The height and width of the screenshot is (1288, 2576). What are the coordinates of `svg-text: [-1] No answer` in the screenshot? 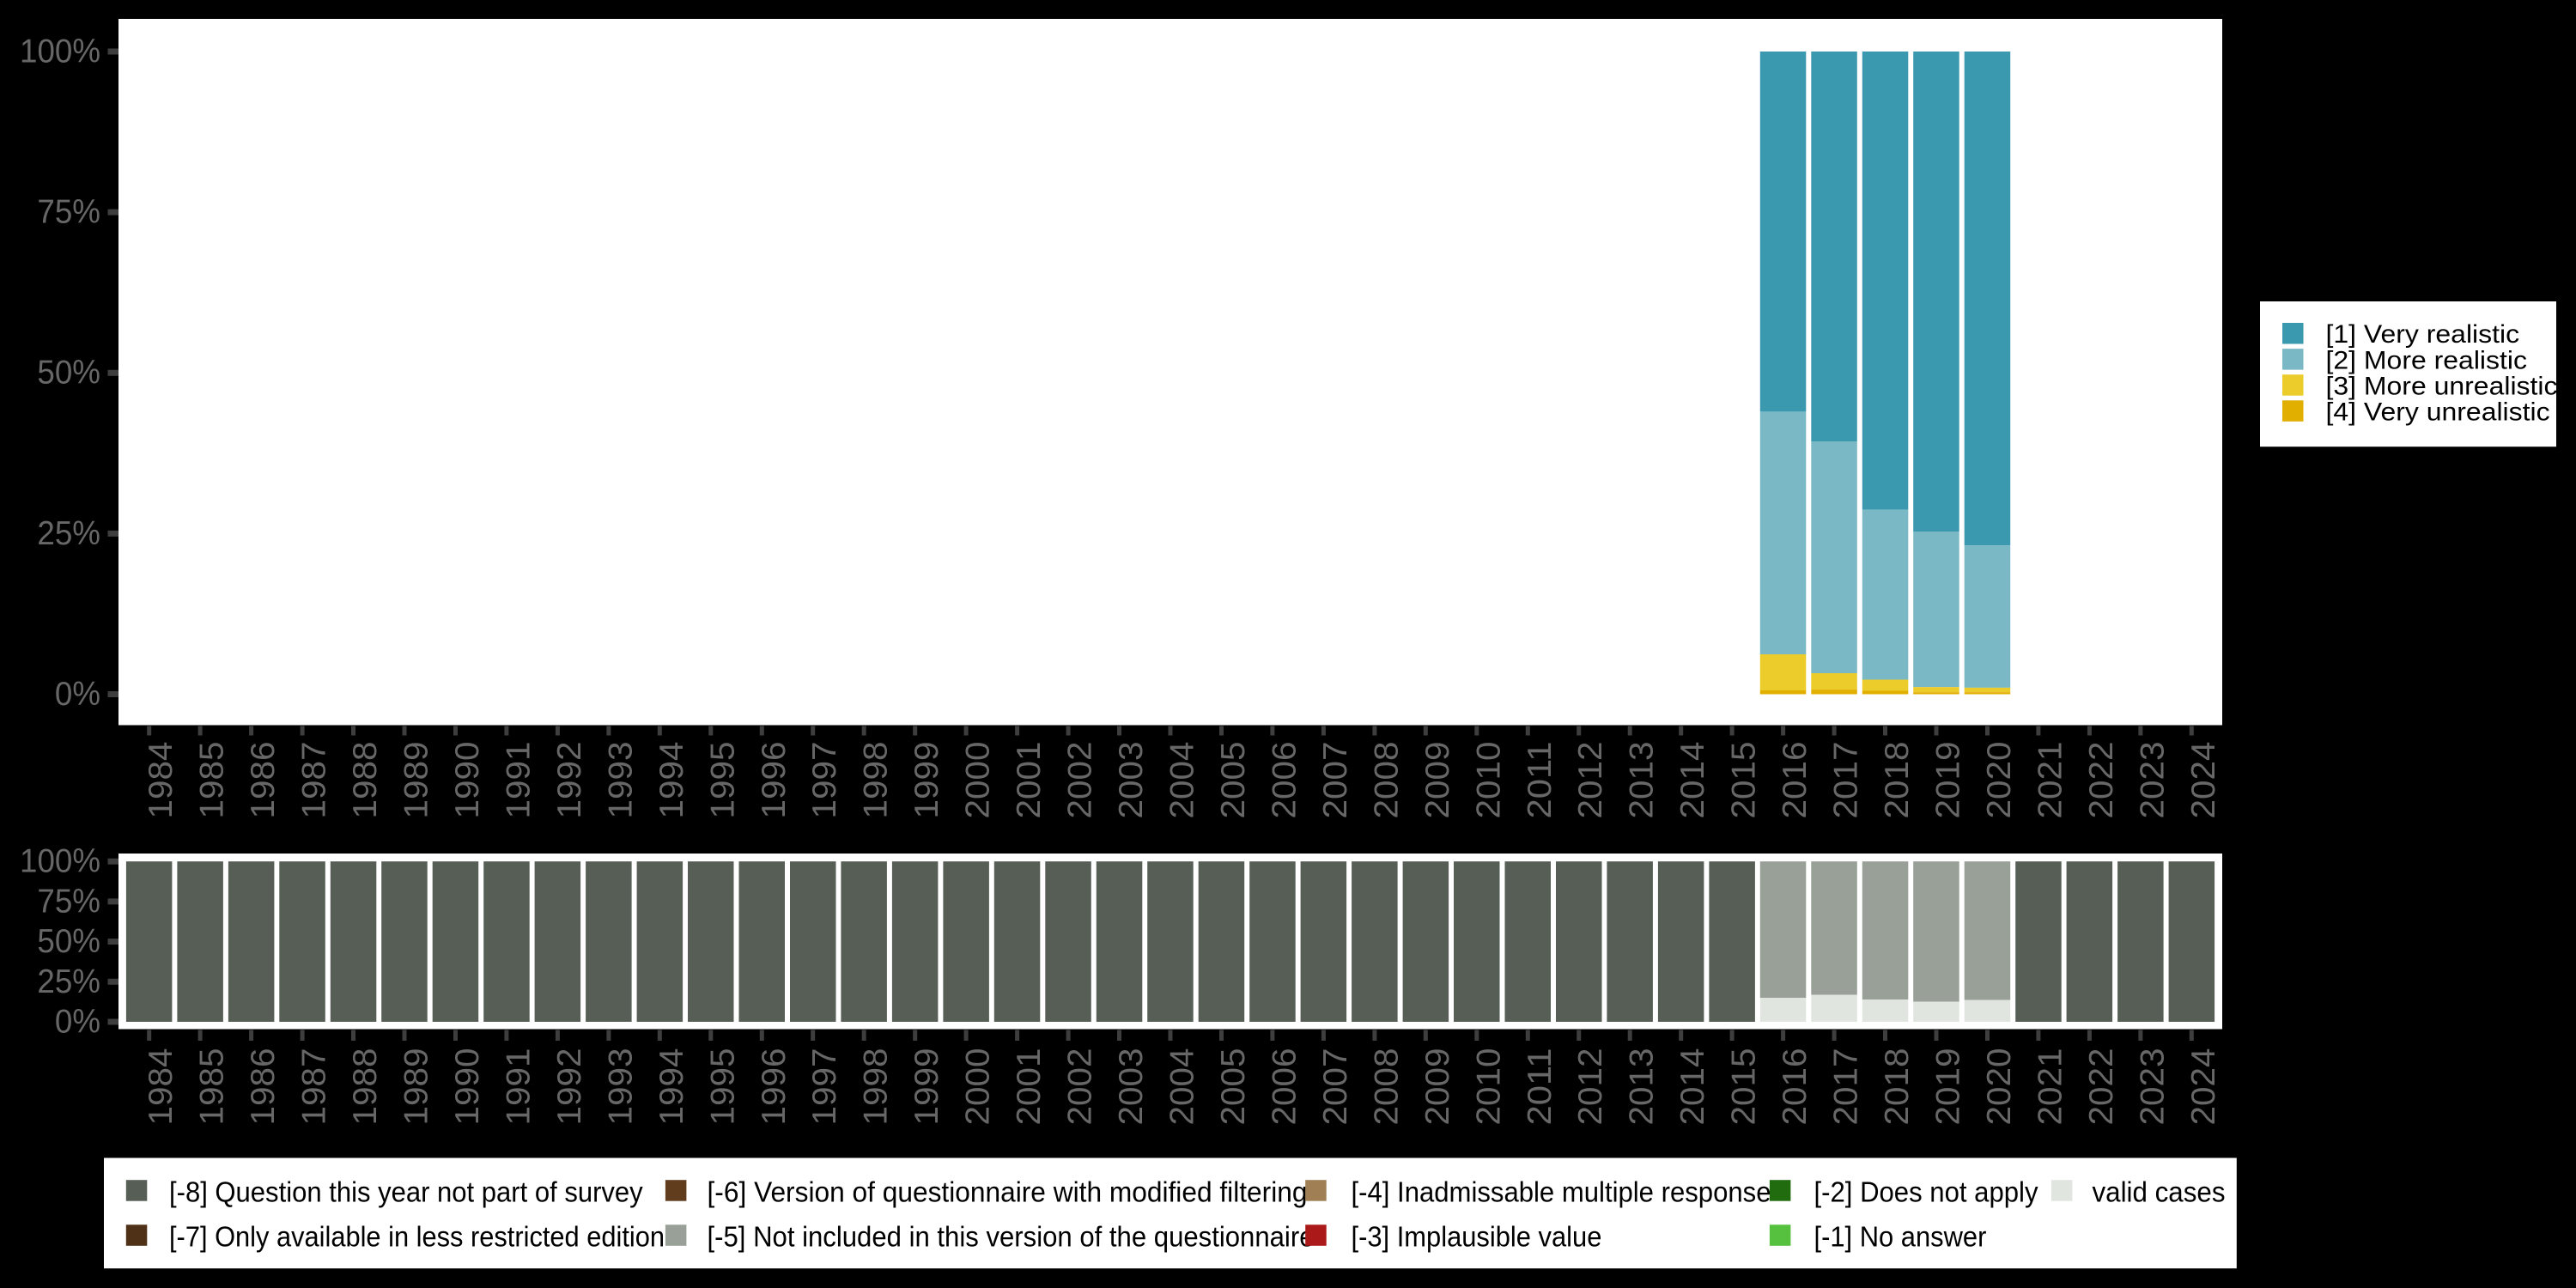 It's located at (1901, 1237).